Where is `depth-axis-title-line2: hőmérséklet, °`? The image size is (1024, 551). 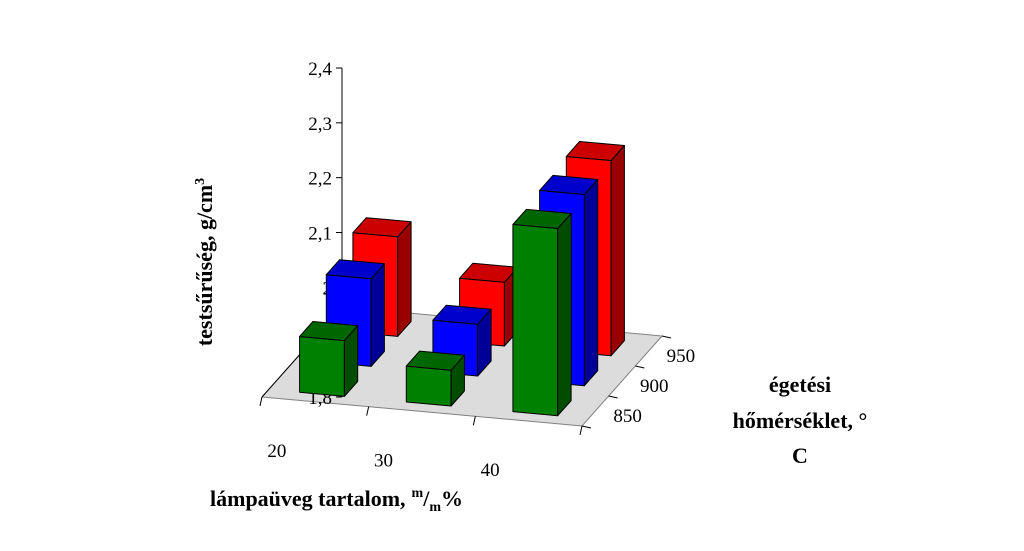 depth-axis-title-line2: hőmérséklet, ° is located at coordinates (800, 420).